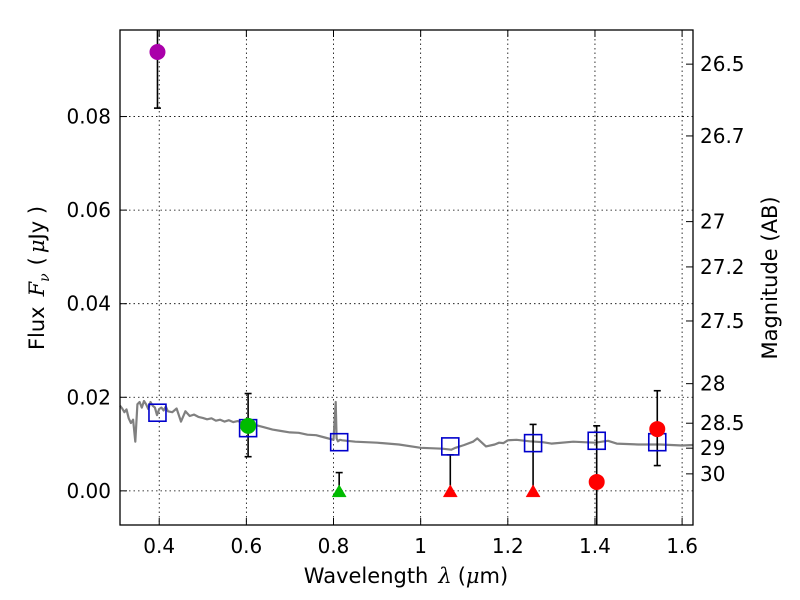  What do you see at coordinates (770, 277) in the screenshot?
I see `magnitude-axis-title: Magnitude (AB)` at bounding box center [770, 277].